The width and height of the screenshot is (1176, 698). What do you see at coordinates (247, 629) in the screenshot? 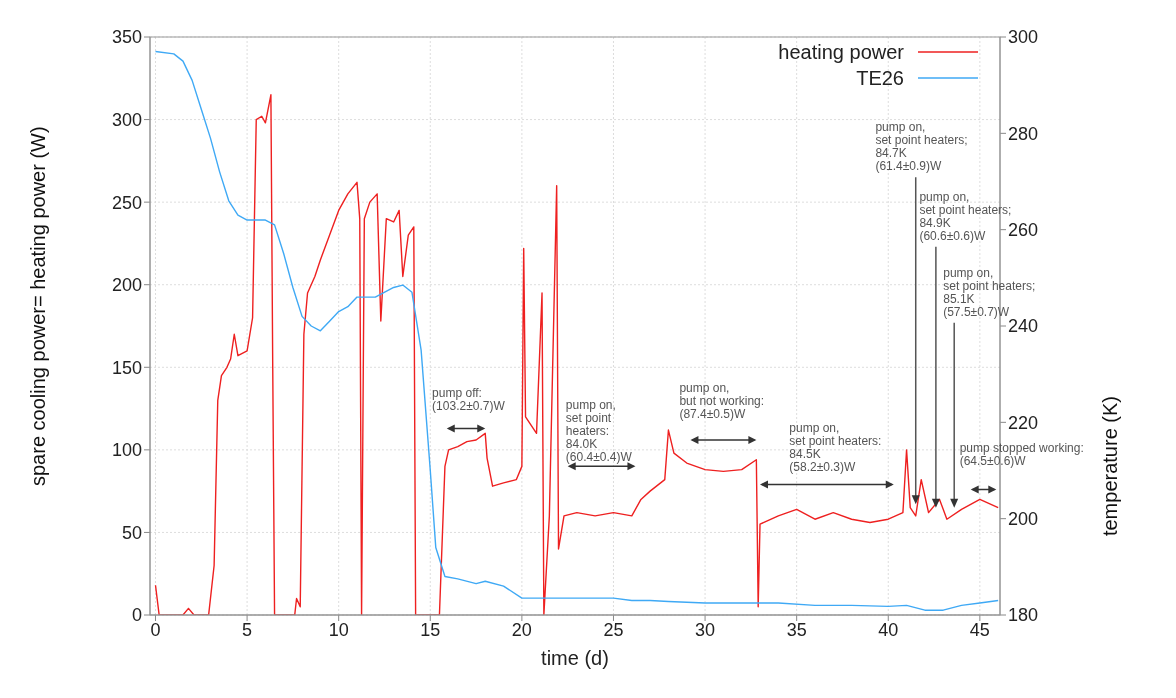
I see `x-tick-label: 5` at bounding box center [247, 629].